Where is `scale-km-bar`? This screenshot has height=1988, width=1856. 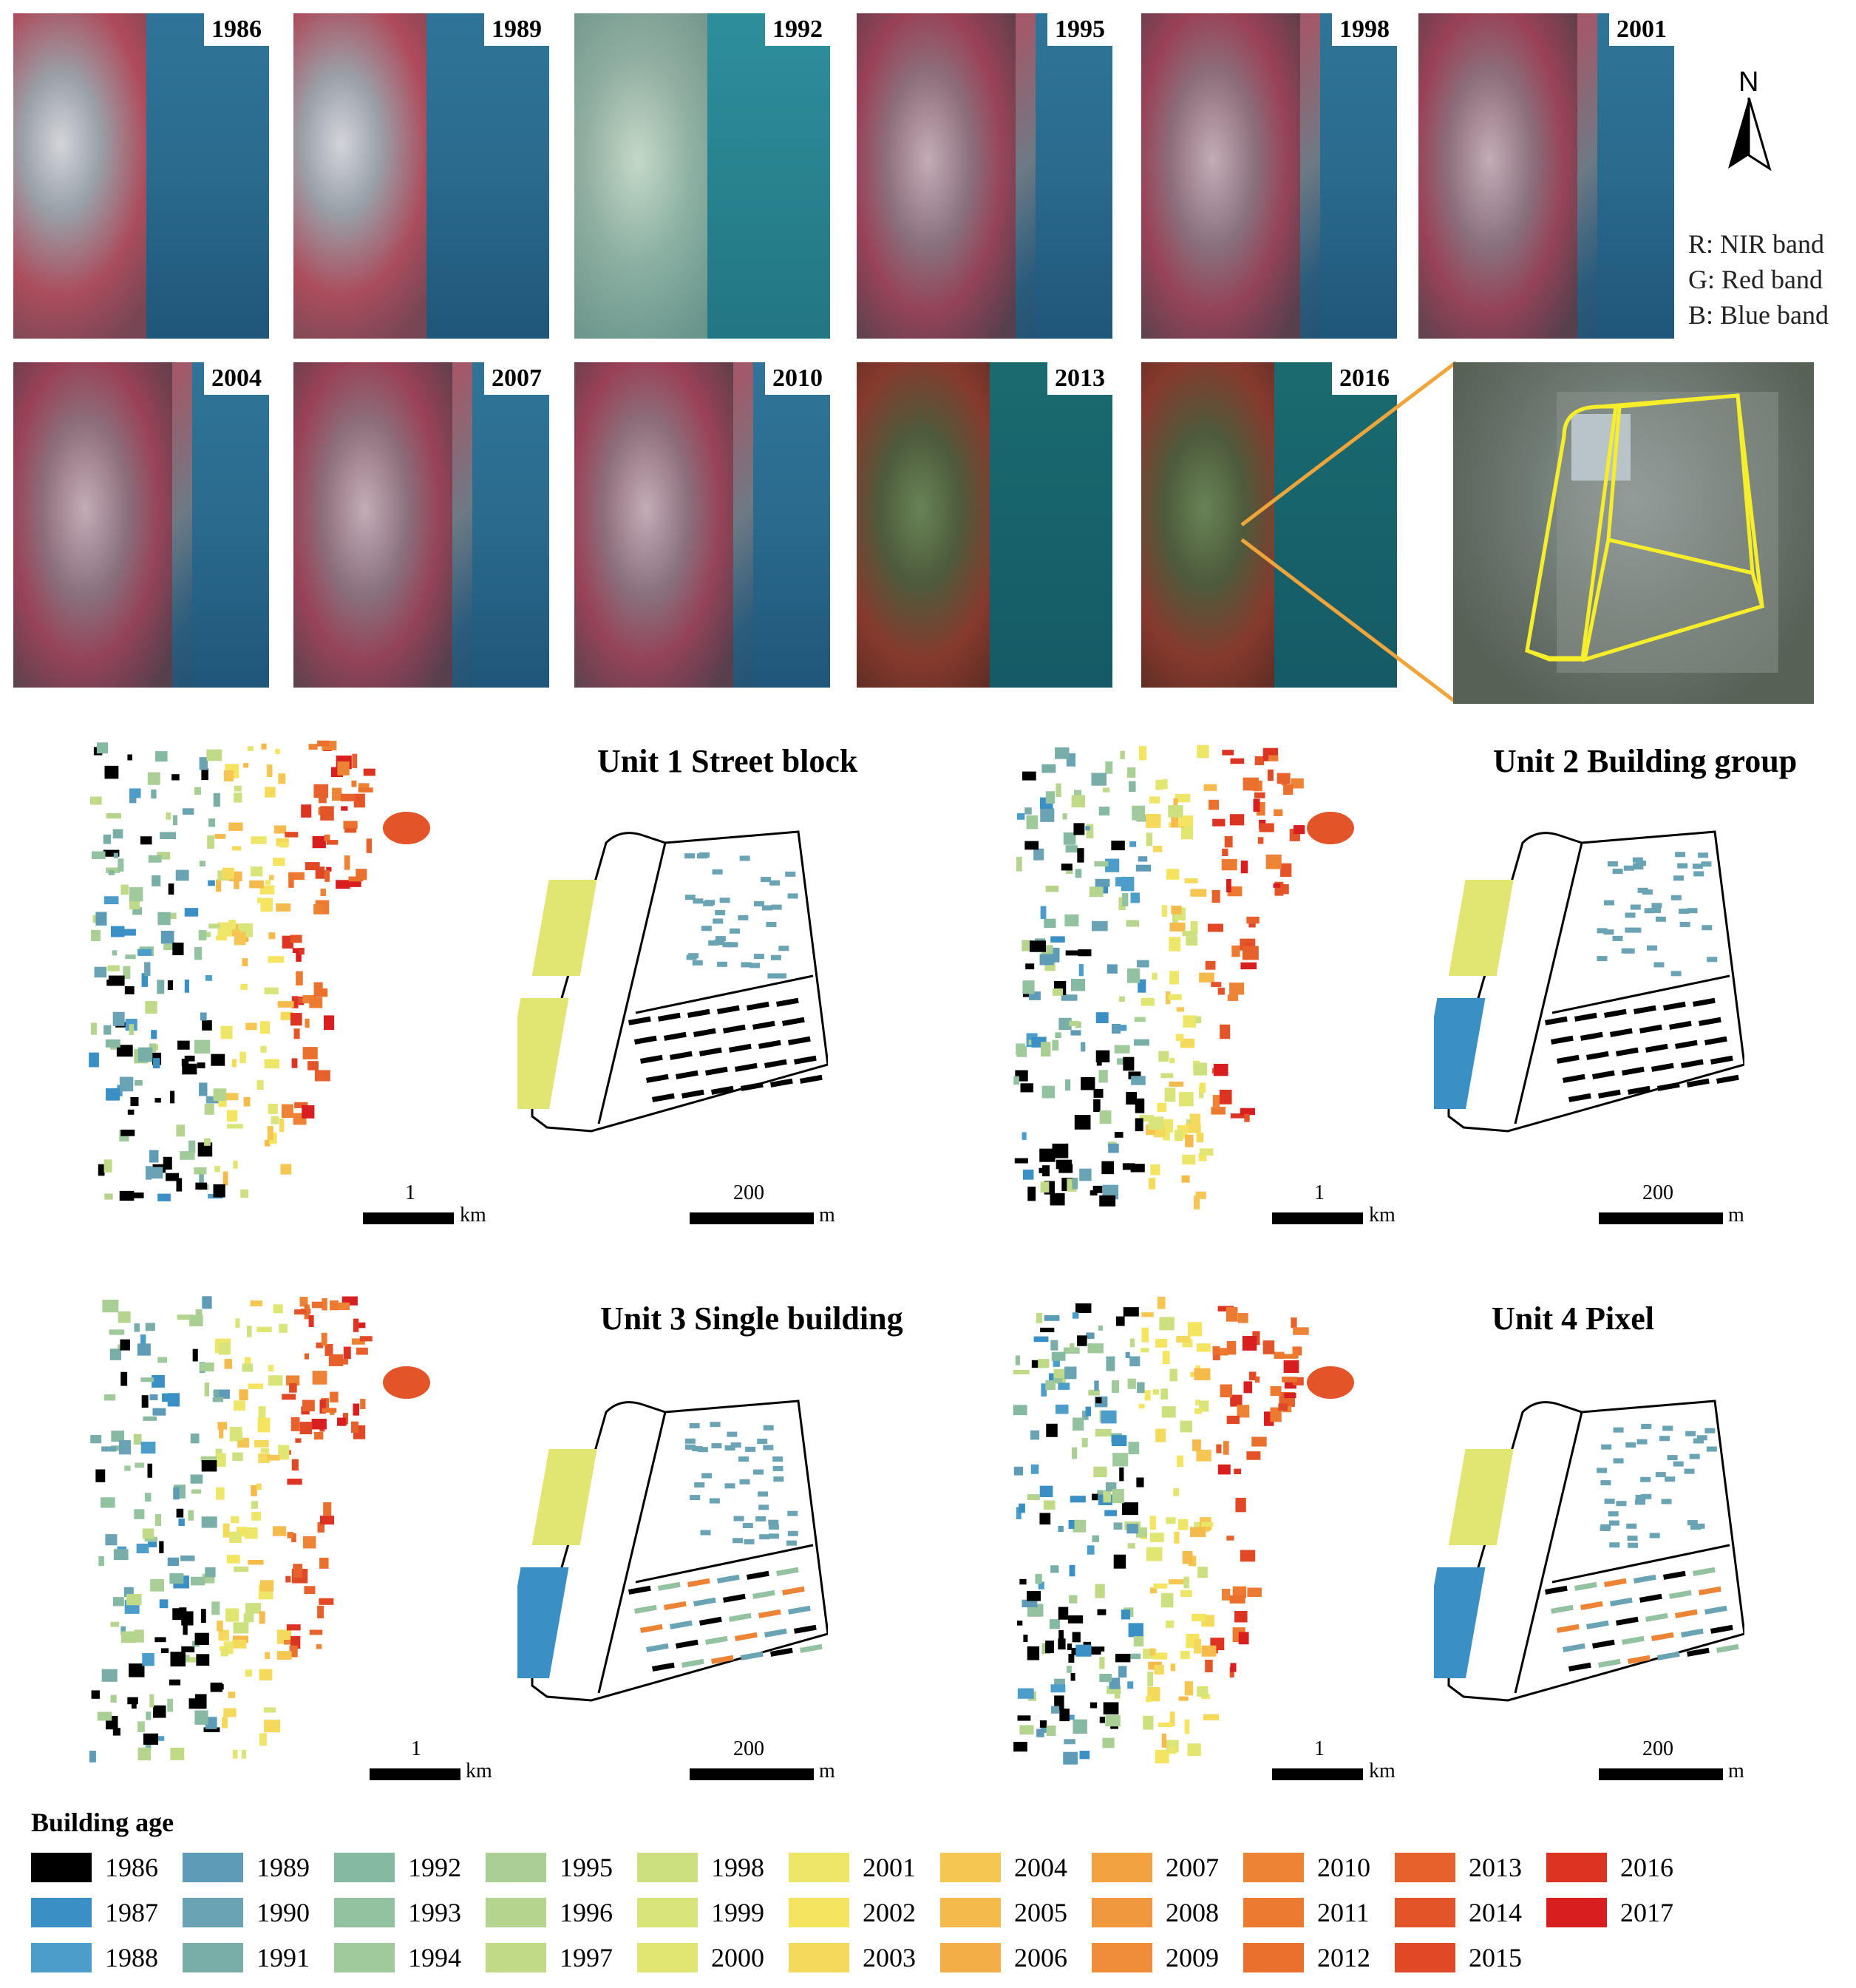 scale-km-bar is located at coordinates (415, 1774).